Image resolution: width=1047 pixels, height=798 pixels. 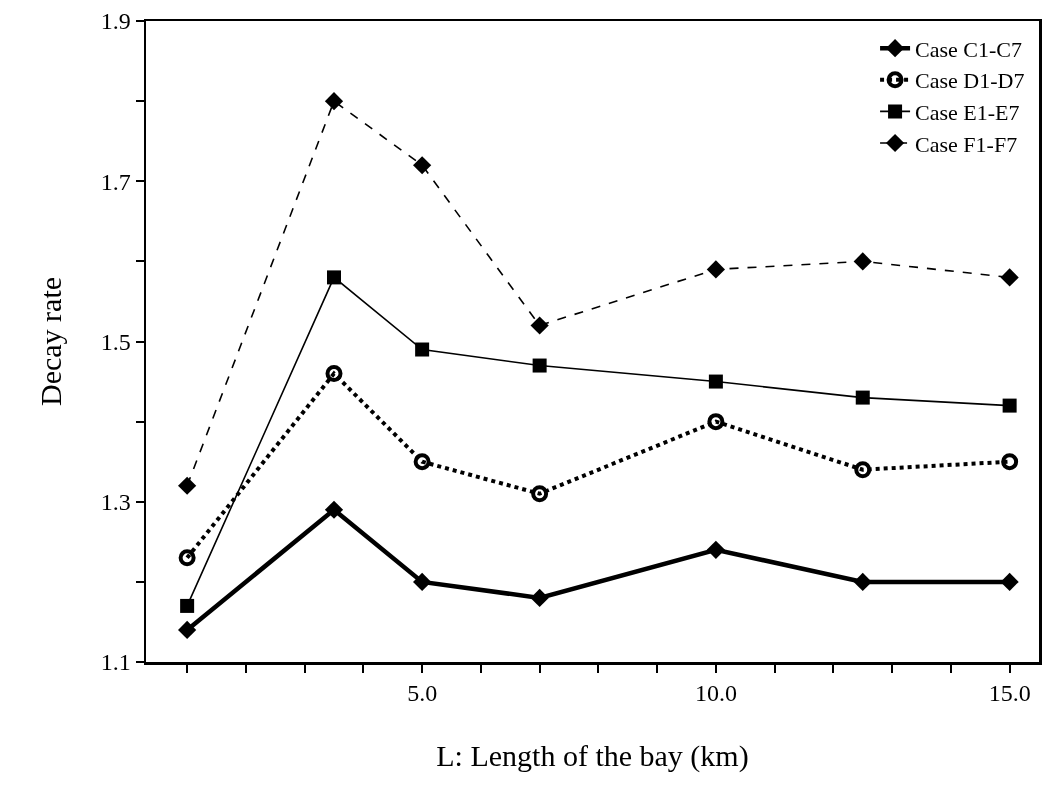 What do you see at coordinates (115, 662) in the screenshot?
I see `y-tick-label: 1.1` at bounding box center [115, 662].